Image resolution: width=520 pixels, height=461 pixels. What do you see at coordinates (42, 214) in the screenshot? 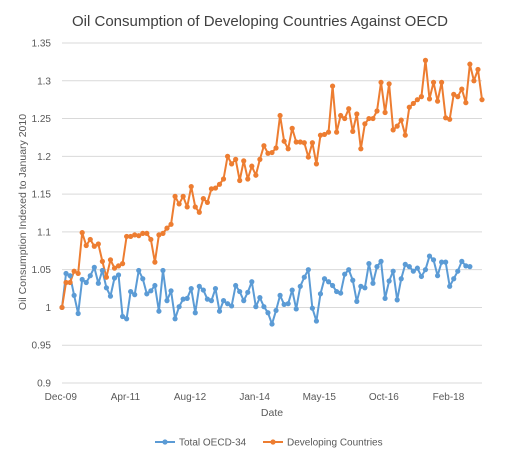
I see `y-axis-ticks: 0.9 0.95 1 1.05 1.1 1.15 1.2 1.25 1.3 1.35` at bounding box center [42, 214].